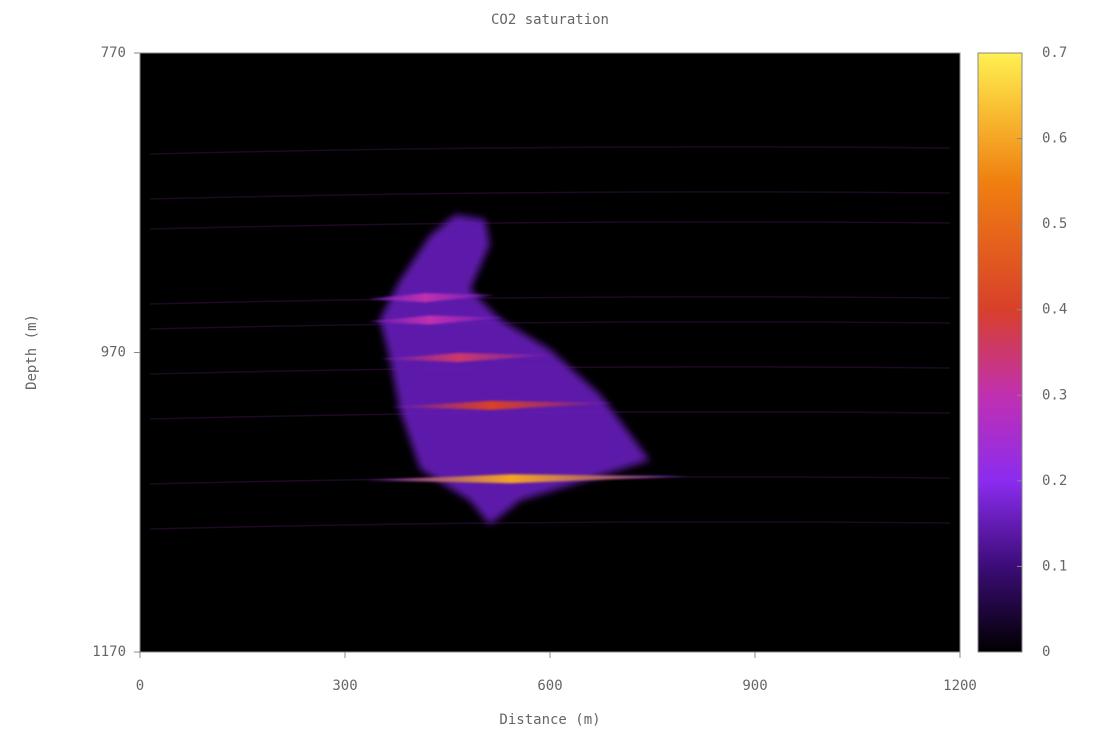  Describe the element at coordinates (1054, 566) in the screenshot. I see `colorbar-tick-label: 0.1` at that location.